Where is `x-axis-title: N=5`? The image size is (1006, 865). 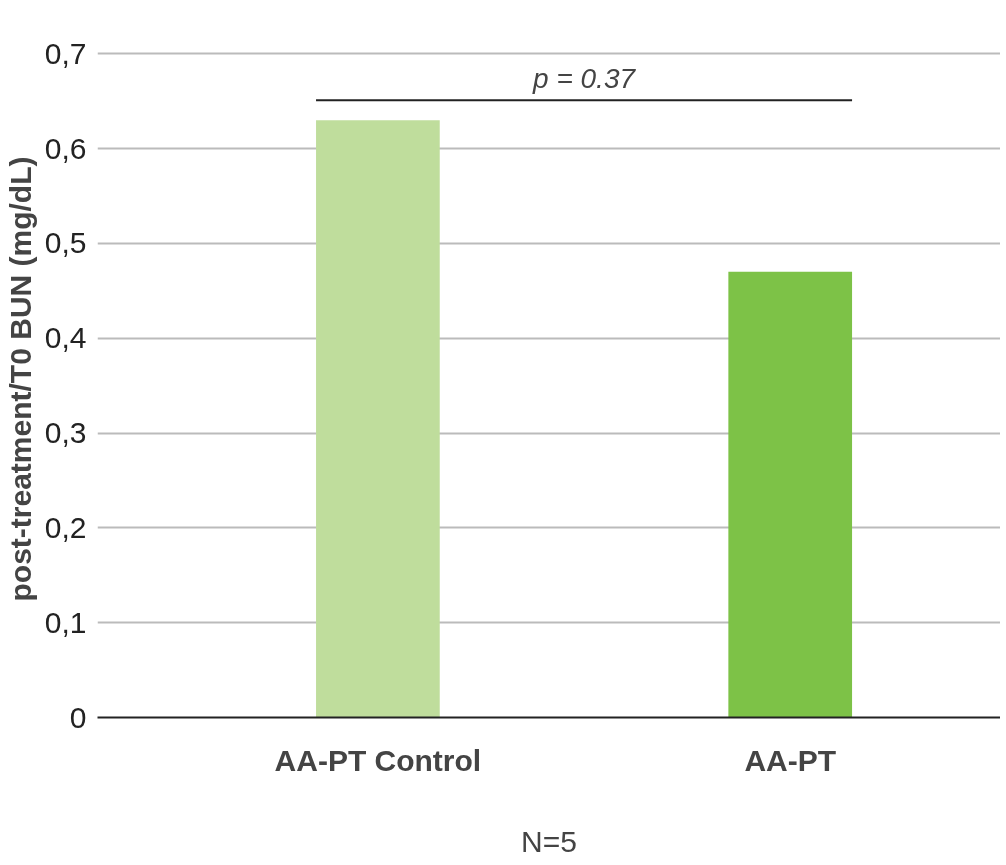
x-axis-title: N=5 is located at coordinates (549, 841).